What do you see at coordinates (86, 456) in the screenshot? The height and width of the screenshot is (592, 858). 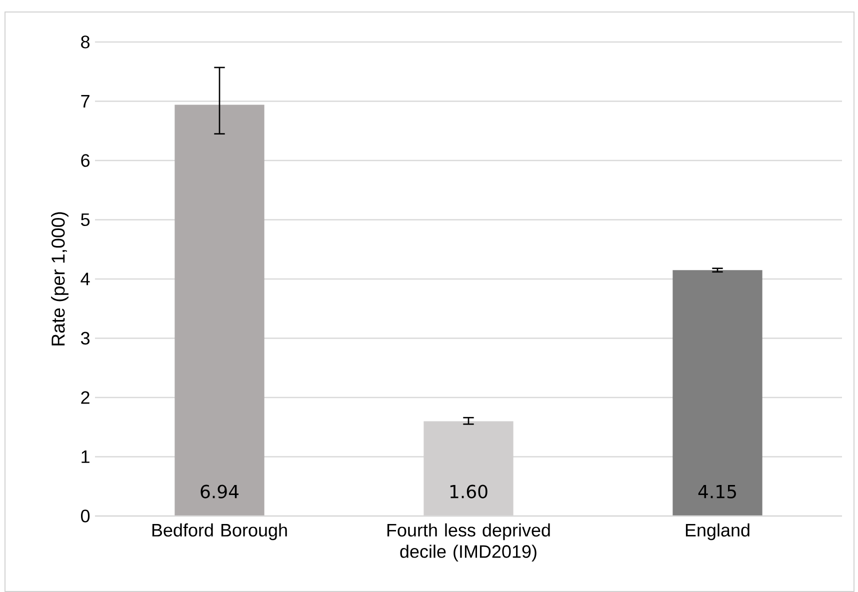 I see `y-tick-label: 1` at bounding box center [86, 456].